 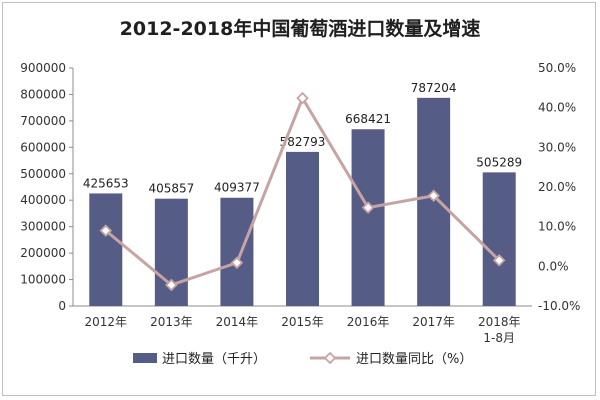 I want to click on x-tick-label: 1-8月, so click(x=499, y=338).